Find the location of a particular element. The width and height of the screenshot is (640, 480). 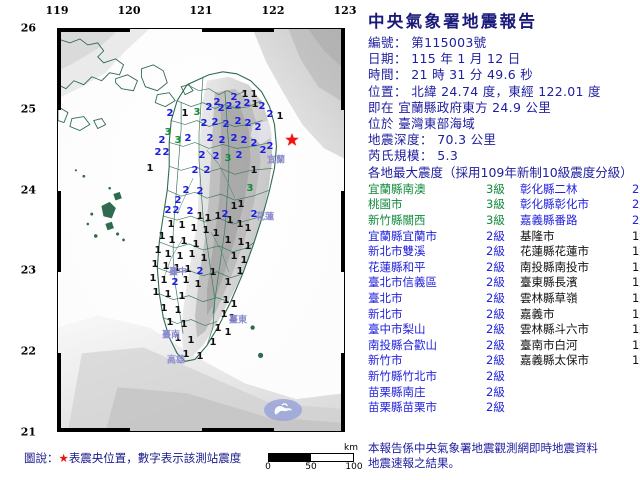

intensity-level-value: 3級 is located at coordinates (495, 188).